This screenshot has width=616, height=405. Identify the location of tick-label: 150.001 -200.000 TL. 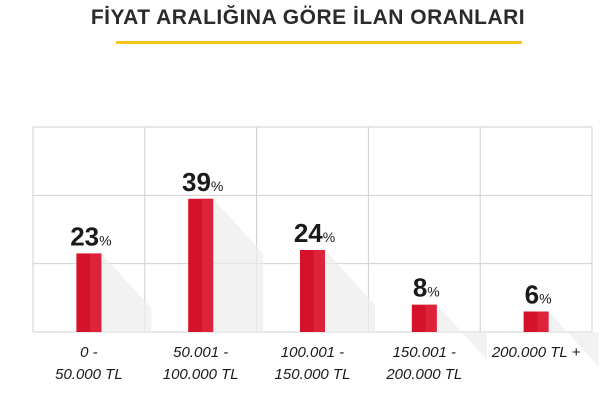
(423, 363).